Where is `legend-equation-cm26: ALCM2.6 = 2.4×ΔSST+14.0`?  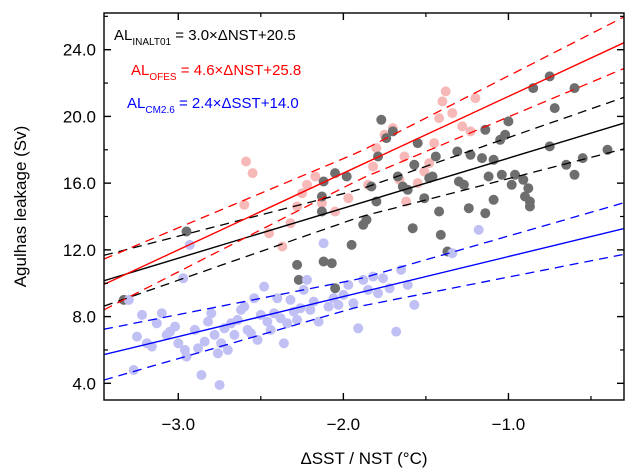 legend-equation-cm26: ALCM2.6 = 2.4×ΔSST+14.0 is located at coordinates (213, 105).